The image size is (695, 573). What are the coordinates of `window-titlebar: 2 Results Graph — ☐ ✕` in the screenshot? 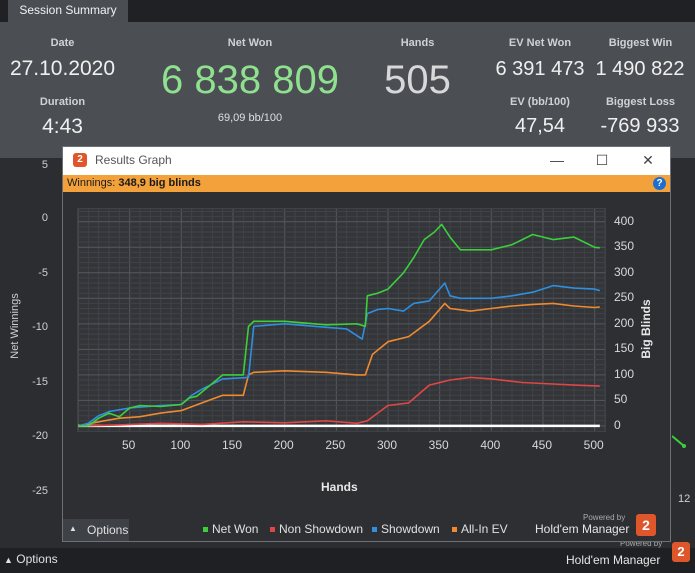 It's located at (366, 161).